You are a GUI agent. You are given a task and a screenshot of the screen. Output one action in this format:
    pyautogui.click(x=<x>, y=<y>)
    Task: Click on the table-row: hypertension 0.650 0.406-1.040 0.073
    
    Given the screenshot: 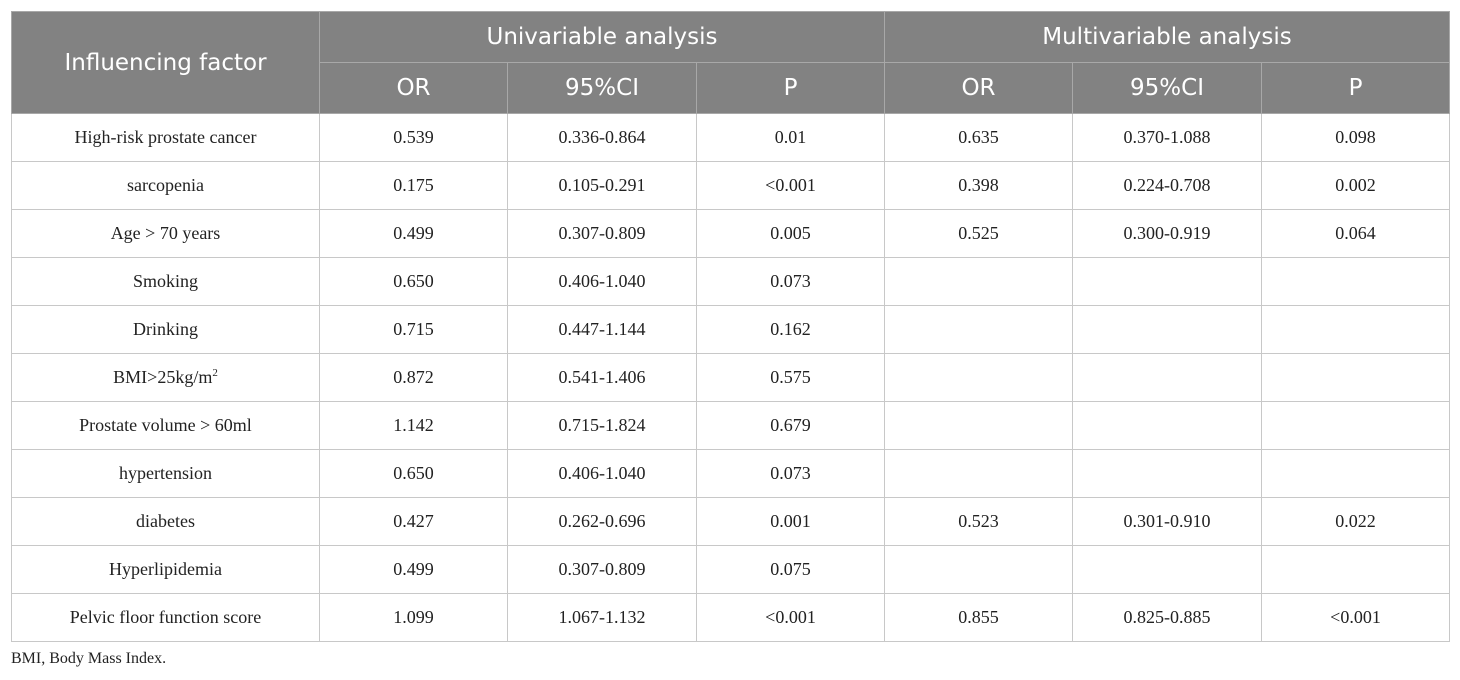 What is the action you would take?
    pyautogui.click(x=730, y=473)
    